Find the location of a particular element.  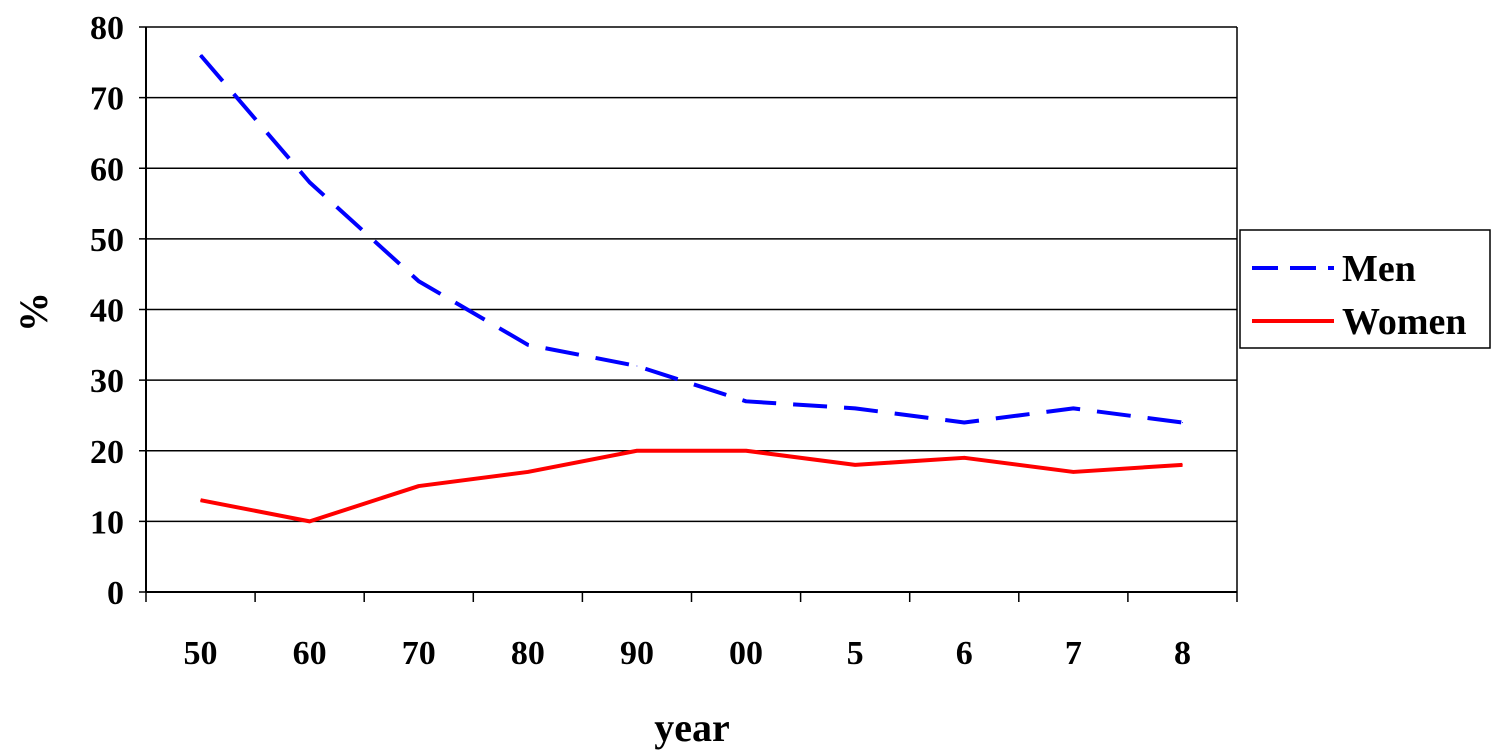

legend-box is located at coordinates (1365, 289).